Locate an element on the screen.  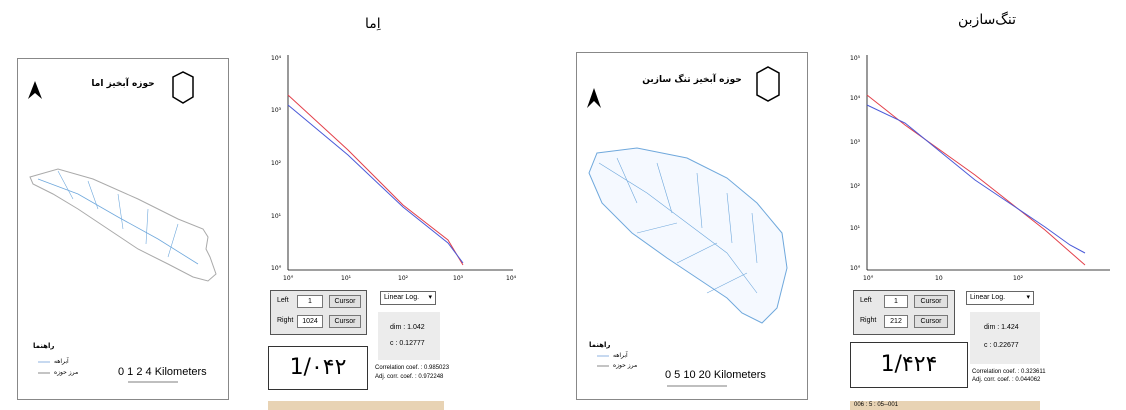
status-bar-right: 006 : 5 : 05--001 is located at coordinates (945, 405).